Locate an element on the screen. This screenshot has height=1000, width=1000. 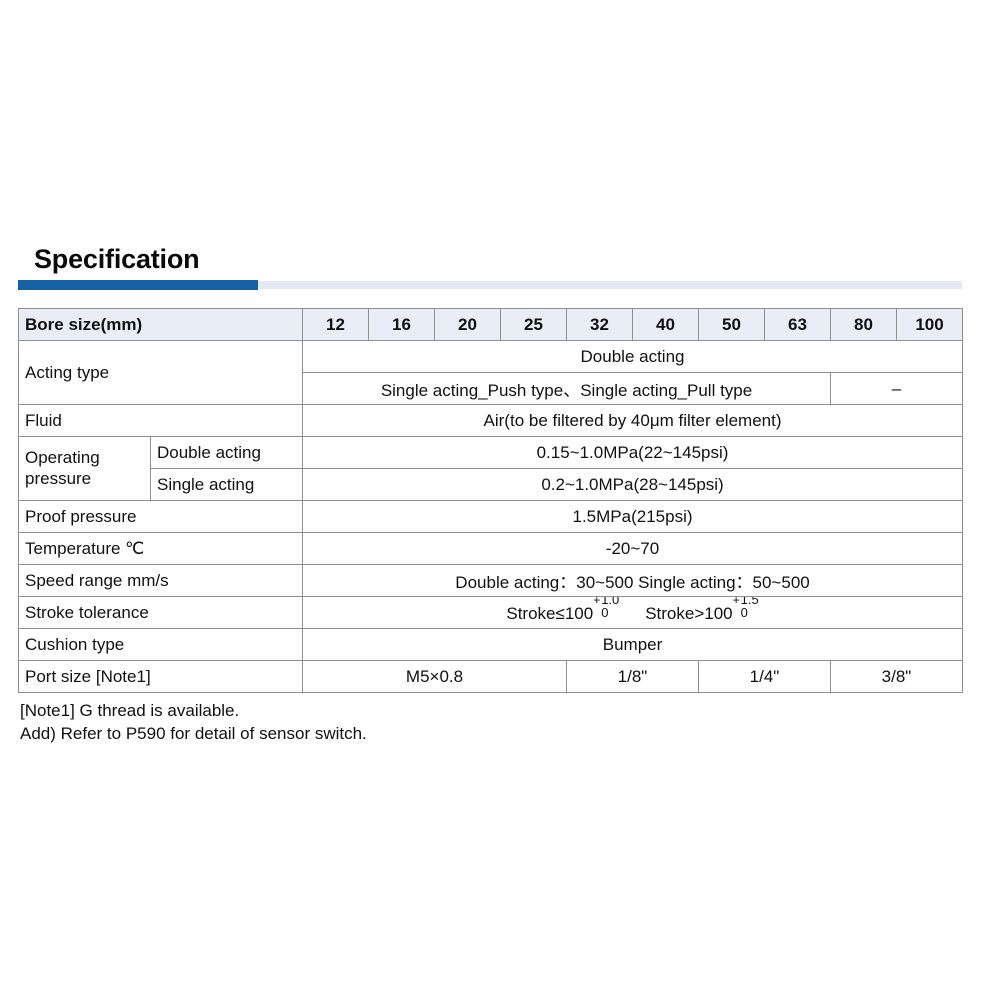
operating-pressure-double-value: 0.15~1.0MPa(22~145psi) is located at coordinates (633, 453).